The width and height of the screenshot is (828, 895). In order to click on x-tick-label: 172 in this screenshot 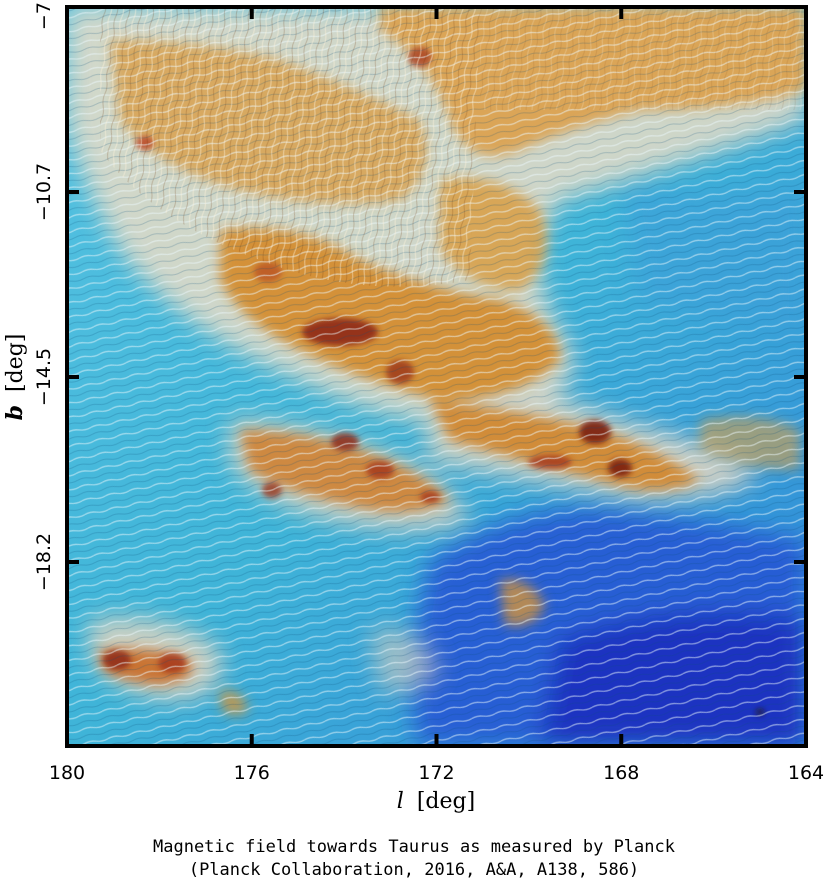, I will do `click(436, 773)`.